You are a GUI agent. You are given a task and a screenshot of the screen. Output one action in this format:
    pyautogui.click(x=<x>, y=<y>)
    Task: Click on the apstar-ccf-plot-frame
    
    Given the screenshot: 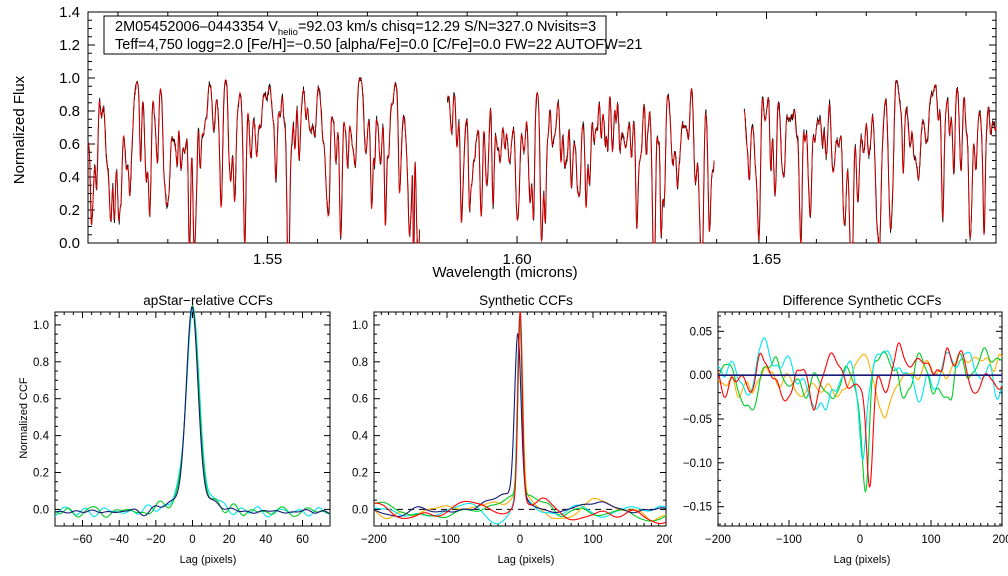 What is the action you would take?
    pyautogui.click(x=192, y=419)
    